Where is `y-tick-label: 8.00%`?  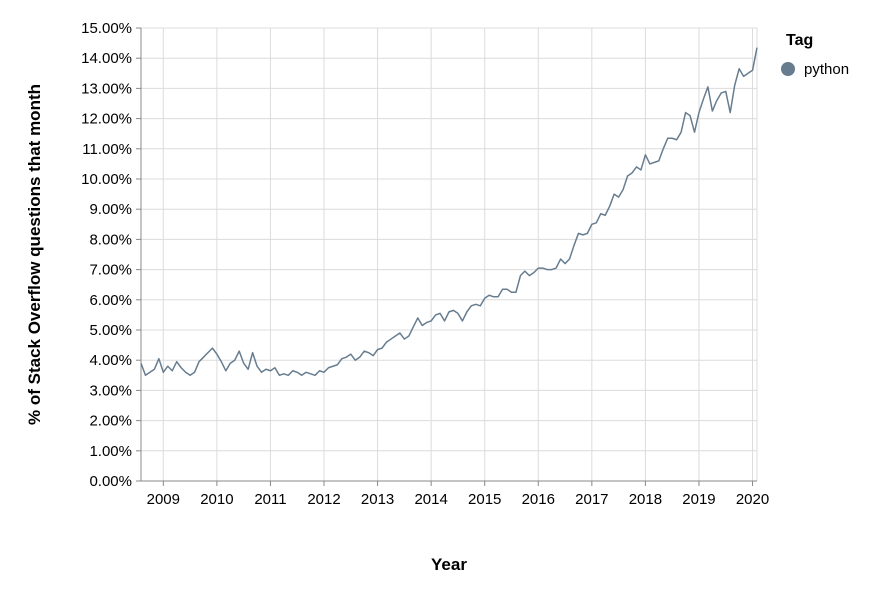 y-tick-label: 8.00% is located at coordinates (110, 239).